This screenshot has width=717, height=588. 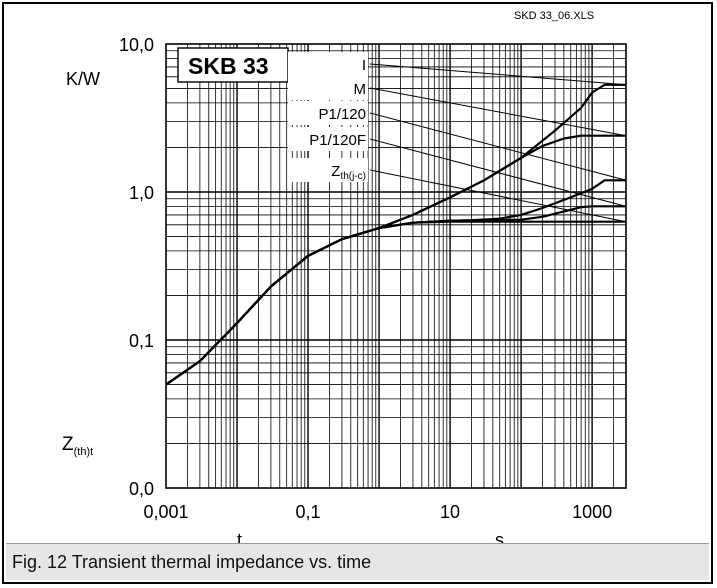 I want to click on x-tick-label: 10, so click(x=450, y=512).